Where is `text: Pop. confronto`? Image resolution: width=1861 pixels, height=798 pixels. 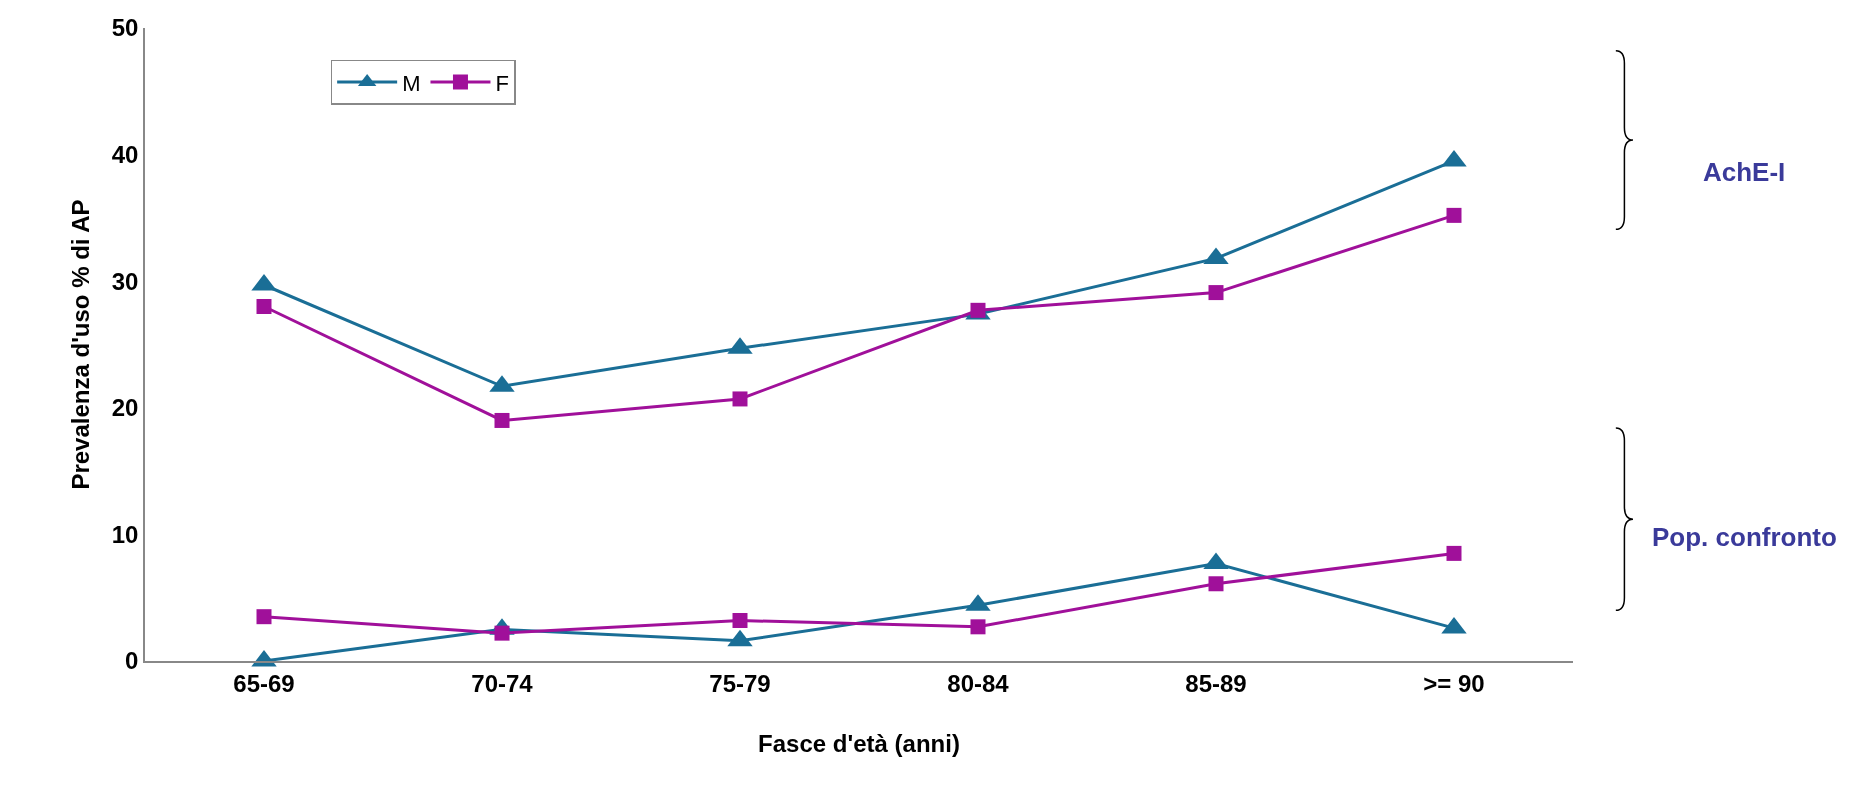 text: Pop. confronto is located at coordinates (1744, 537).